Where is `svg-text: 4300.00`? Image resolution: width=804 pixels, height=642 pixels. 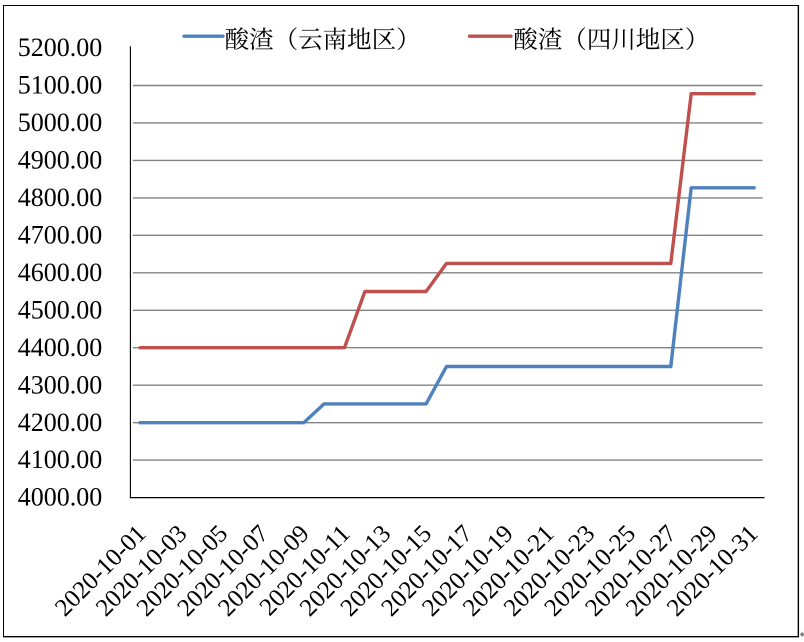
svg-text: 4300.00 is located at coordinates (60, 384).